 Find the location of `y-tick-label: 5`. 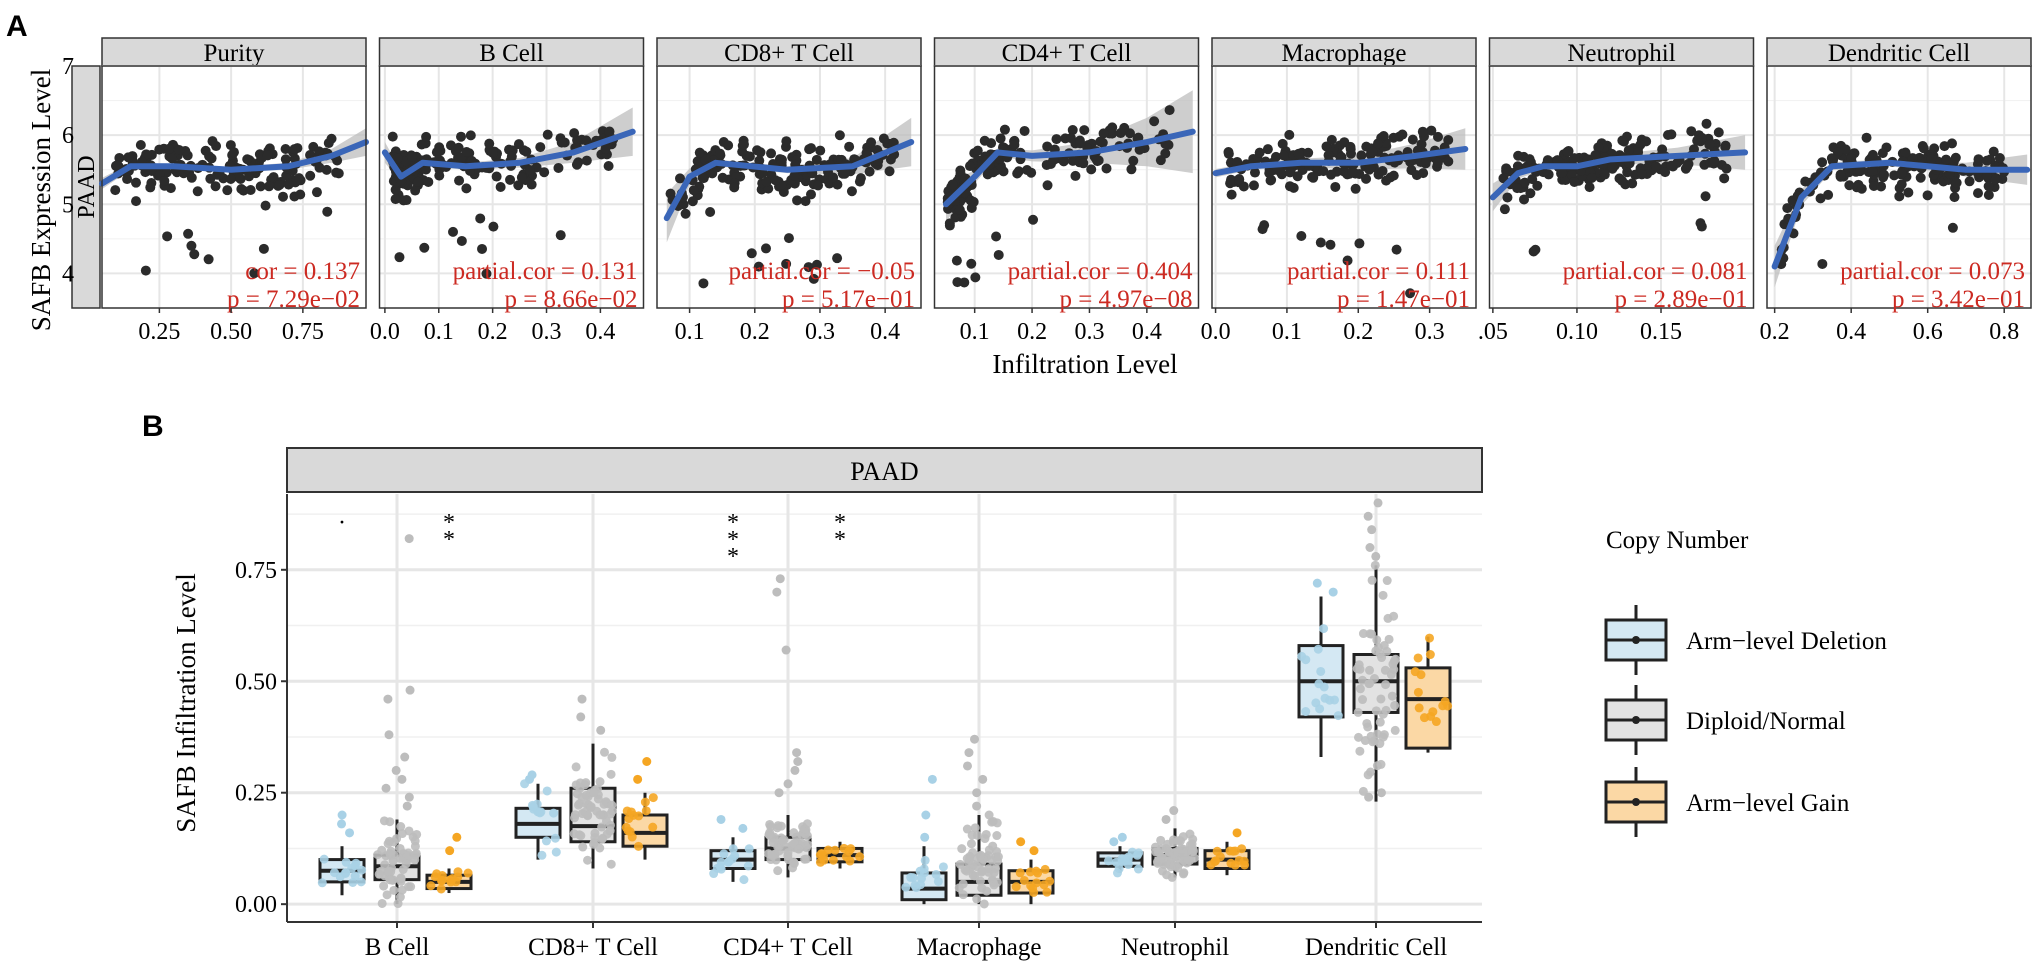

y-tick-label: 5 is located at coordinates (68, 205).